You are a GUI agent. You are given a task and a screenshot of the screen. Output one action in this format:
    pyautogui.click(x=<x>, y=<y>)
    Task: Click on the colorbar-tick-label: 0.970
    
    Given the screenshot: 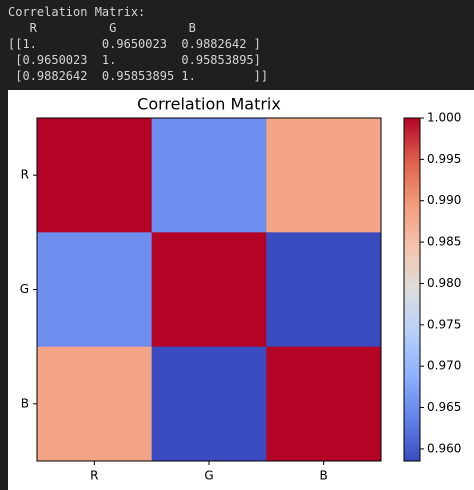 What is the action you would take?
    pyautogui.click(x=444, y=366)
    